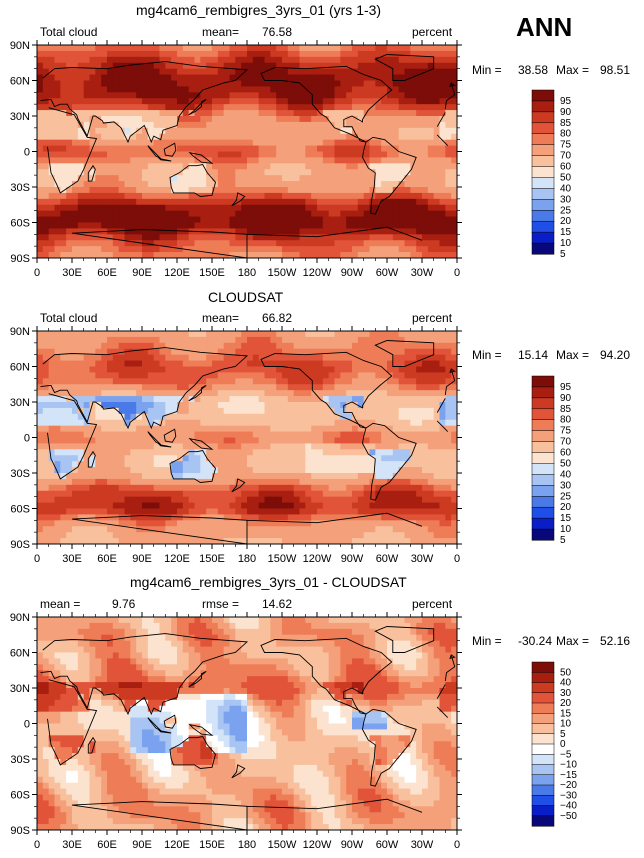  I want to click on colorbar-label: 10, so click(566, 243).